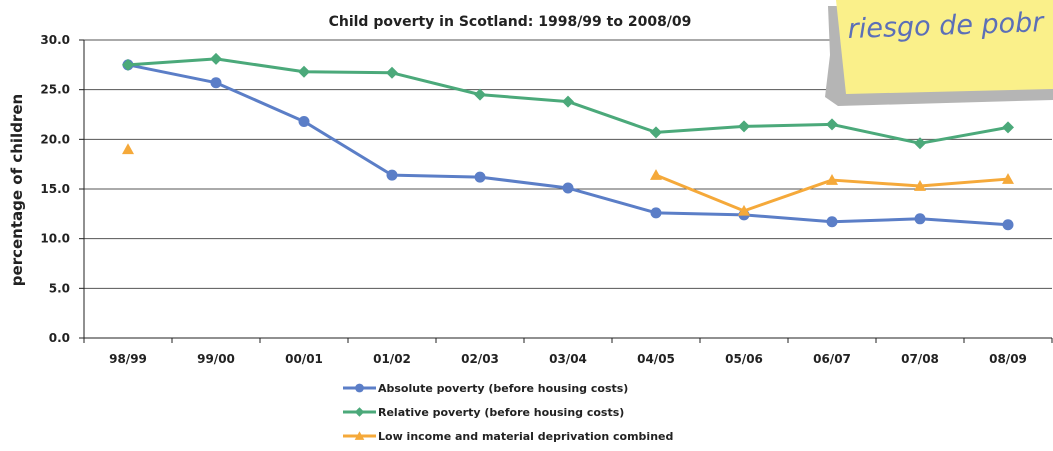 This screenshot has height=451, width=1053. What do you see at coordinates (55, 90) in the screenshot?
I see `y-tick-label: 25.0` at bounding box center [55, 90].